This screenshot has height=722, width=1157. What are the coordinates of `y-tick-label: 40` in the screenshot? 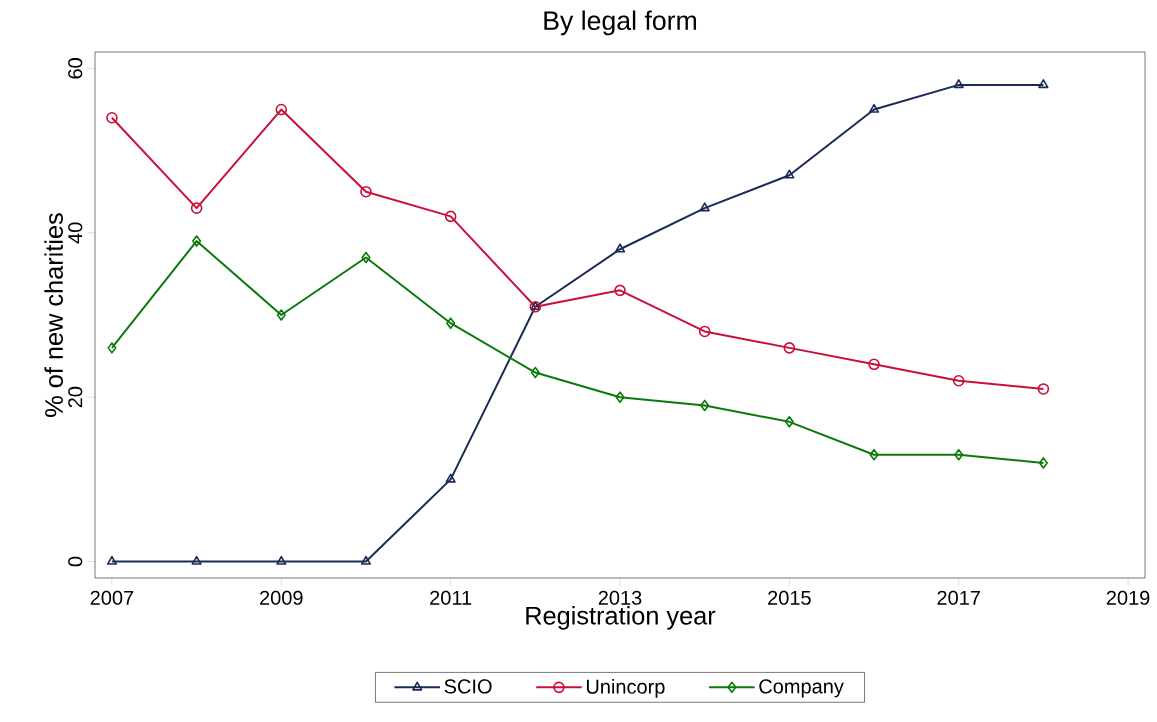 It's located at (75, 233).